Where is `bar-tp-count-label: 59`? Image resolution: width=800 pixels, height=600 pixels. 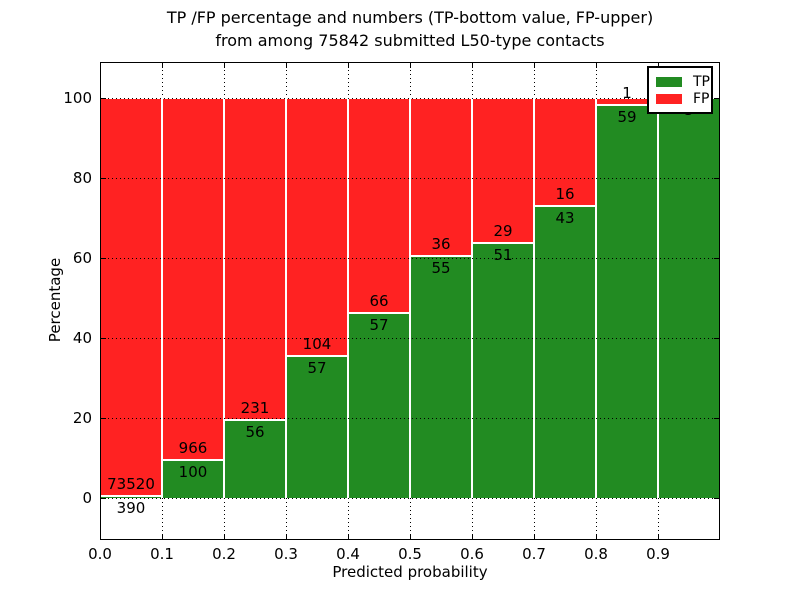
bar-tp-count-label: 59 is located at coordinates (627, 116).